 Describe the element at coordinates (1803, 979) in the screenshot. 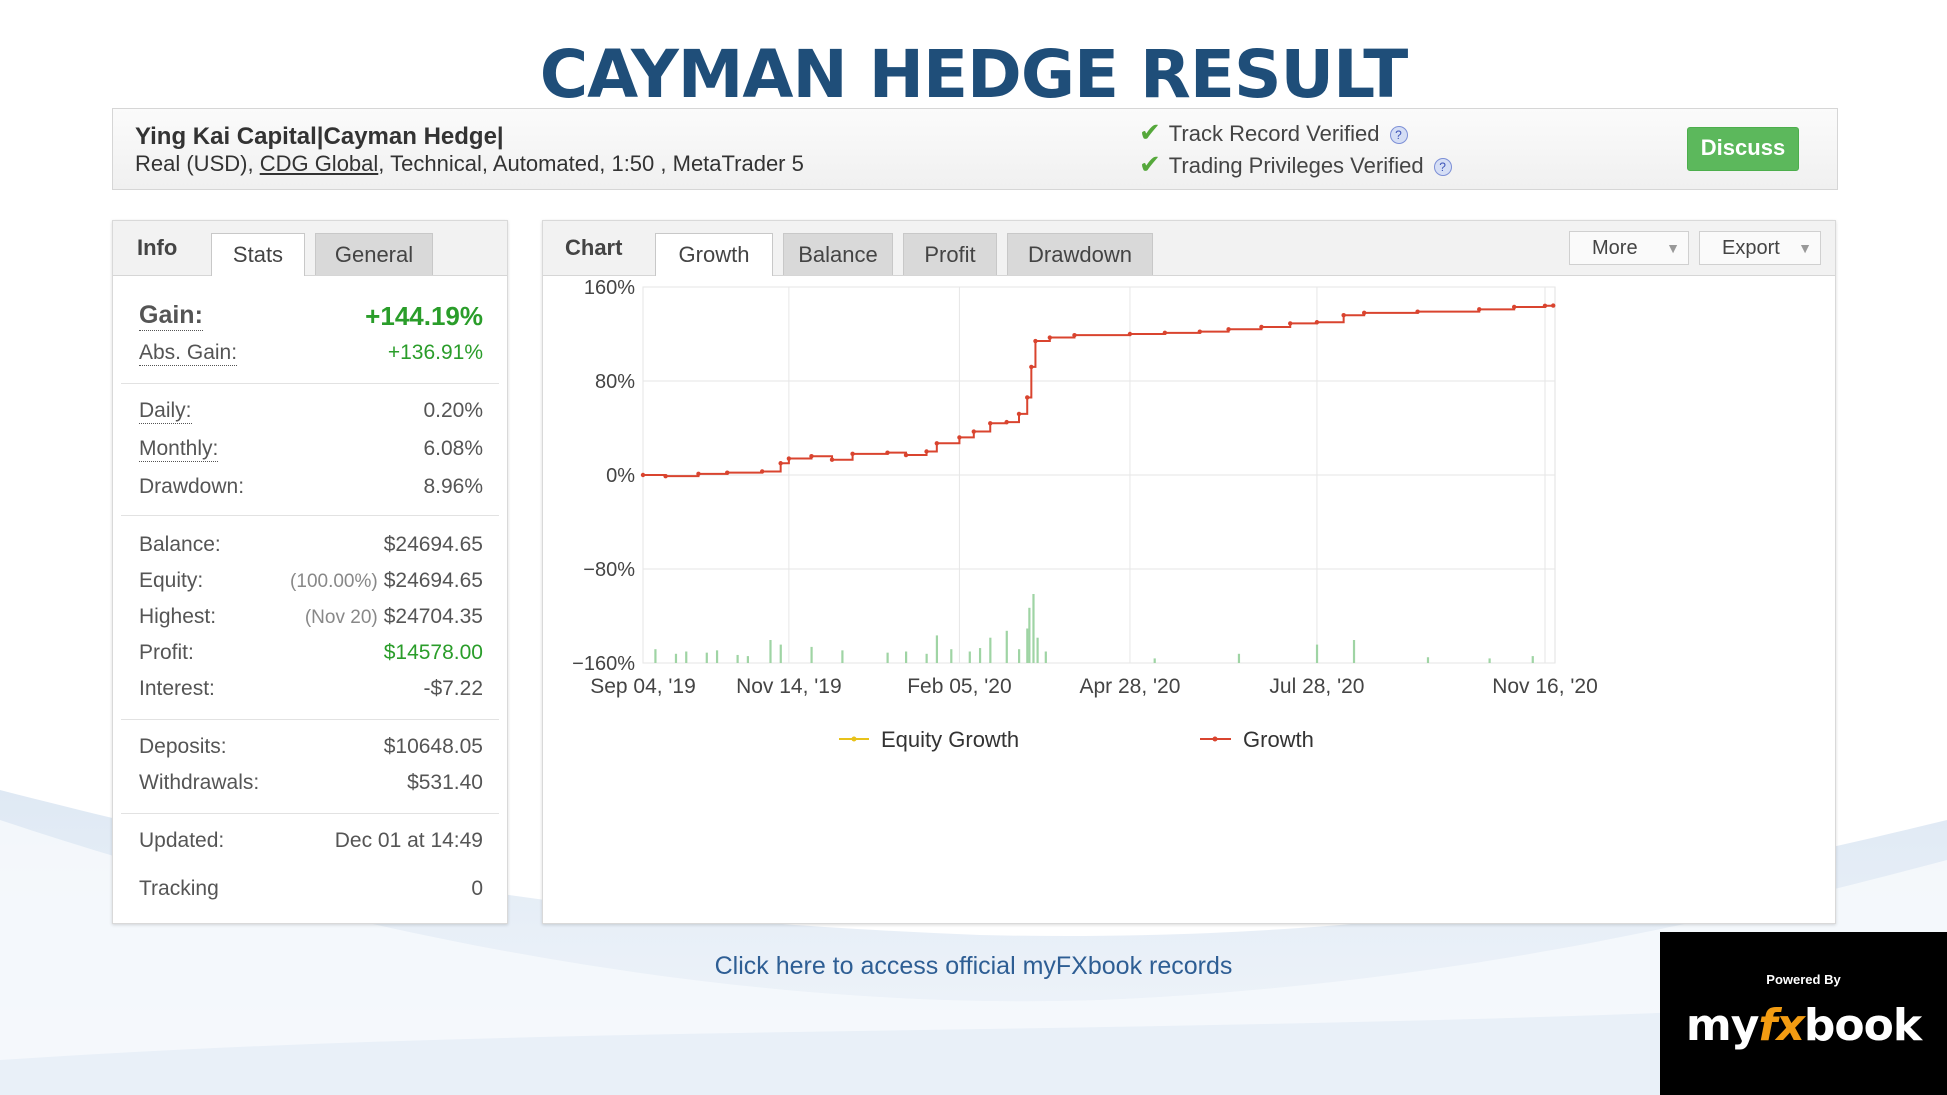

I see `powered-by-text: Powered By` at that location.